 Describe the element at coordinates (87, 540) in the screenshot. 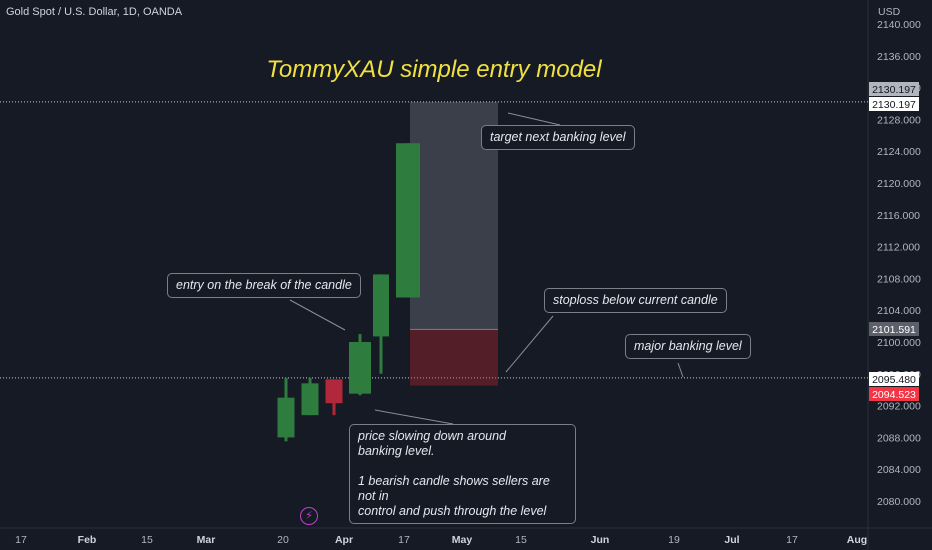

I see `x-tick-label: Feb` at that location.